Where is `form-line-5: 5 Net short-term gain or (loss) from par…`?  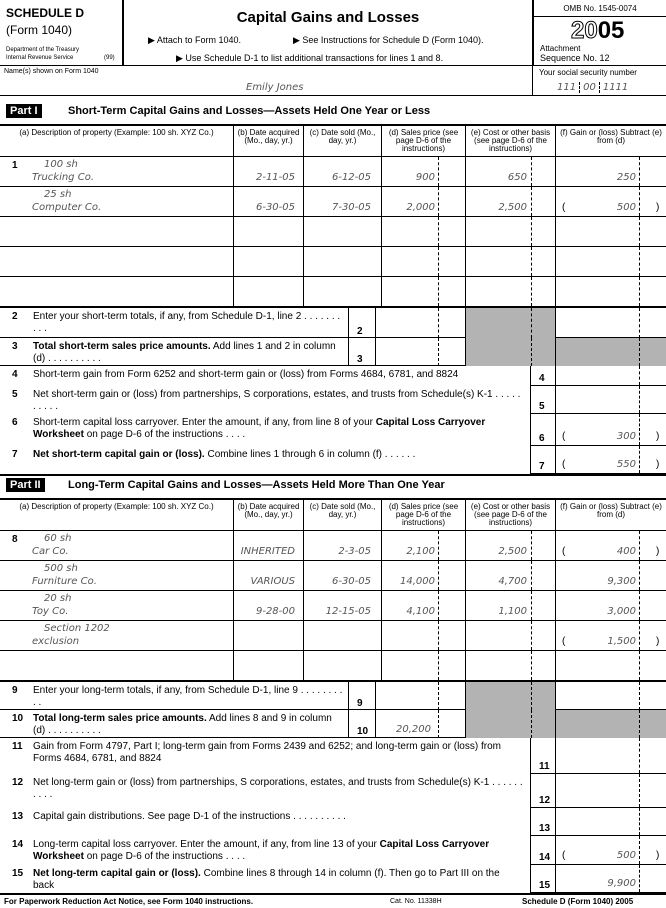
form-line-5: 5 Net short-term gain or (loss) from par… is located at coordinates (333, 400).